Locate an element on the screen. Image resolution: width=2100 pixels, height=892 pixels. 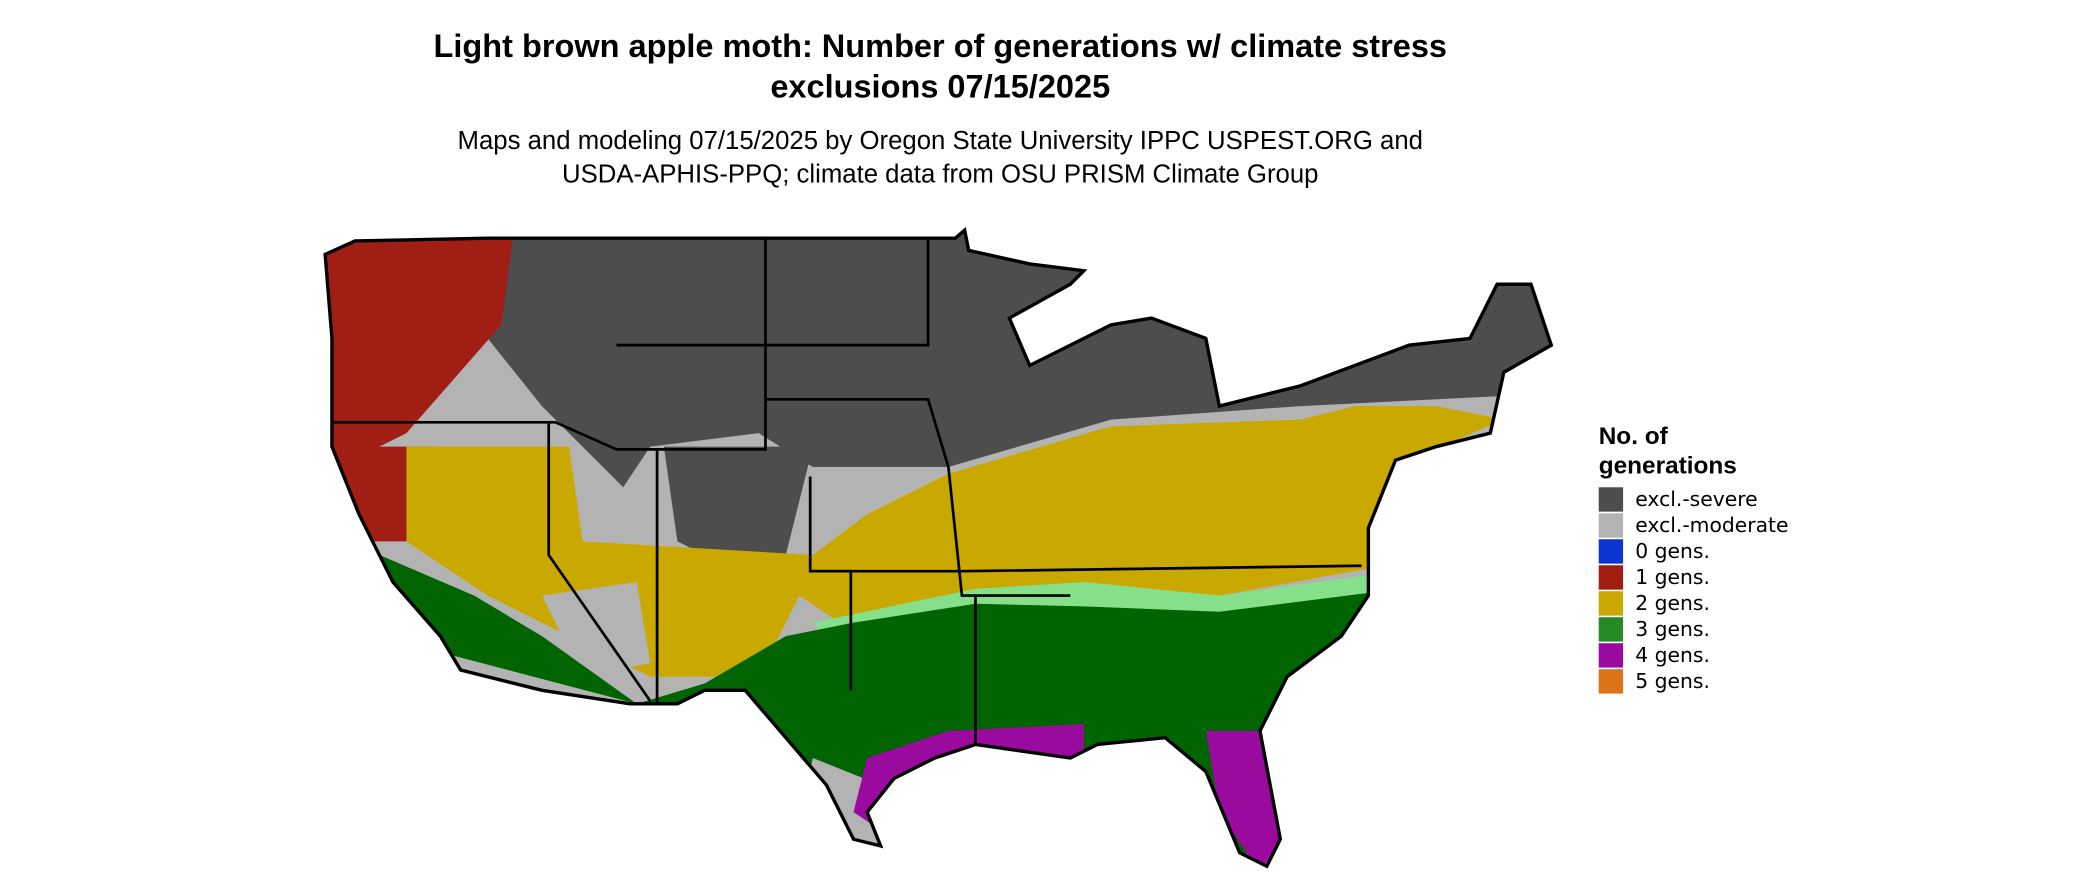
legend-title: No. of is located at coordinates (1634, 436).